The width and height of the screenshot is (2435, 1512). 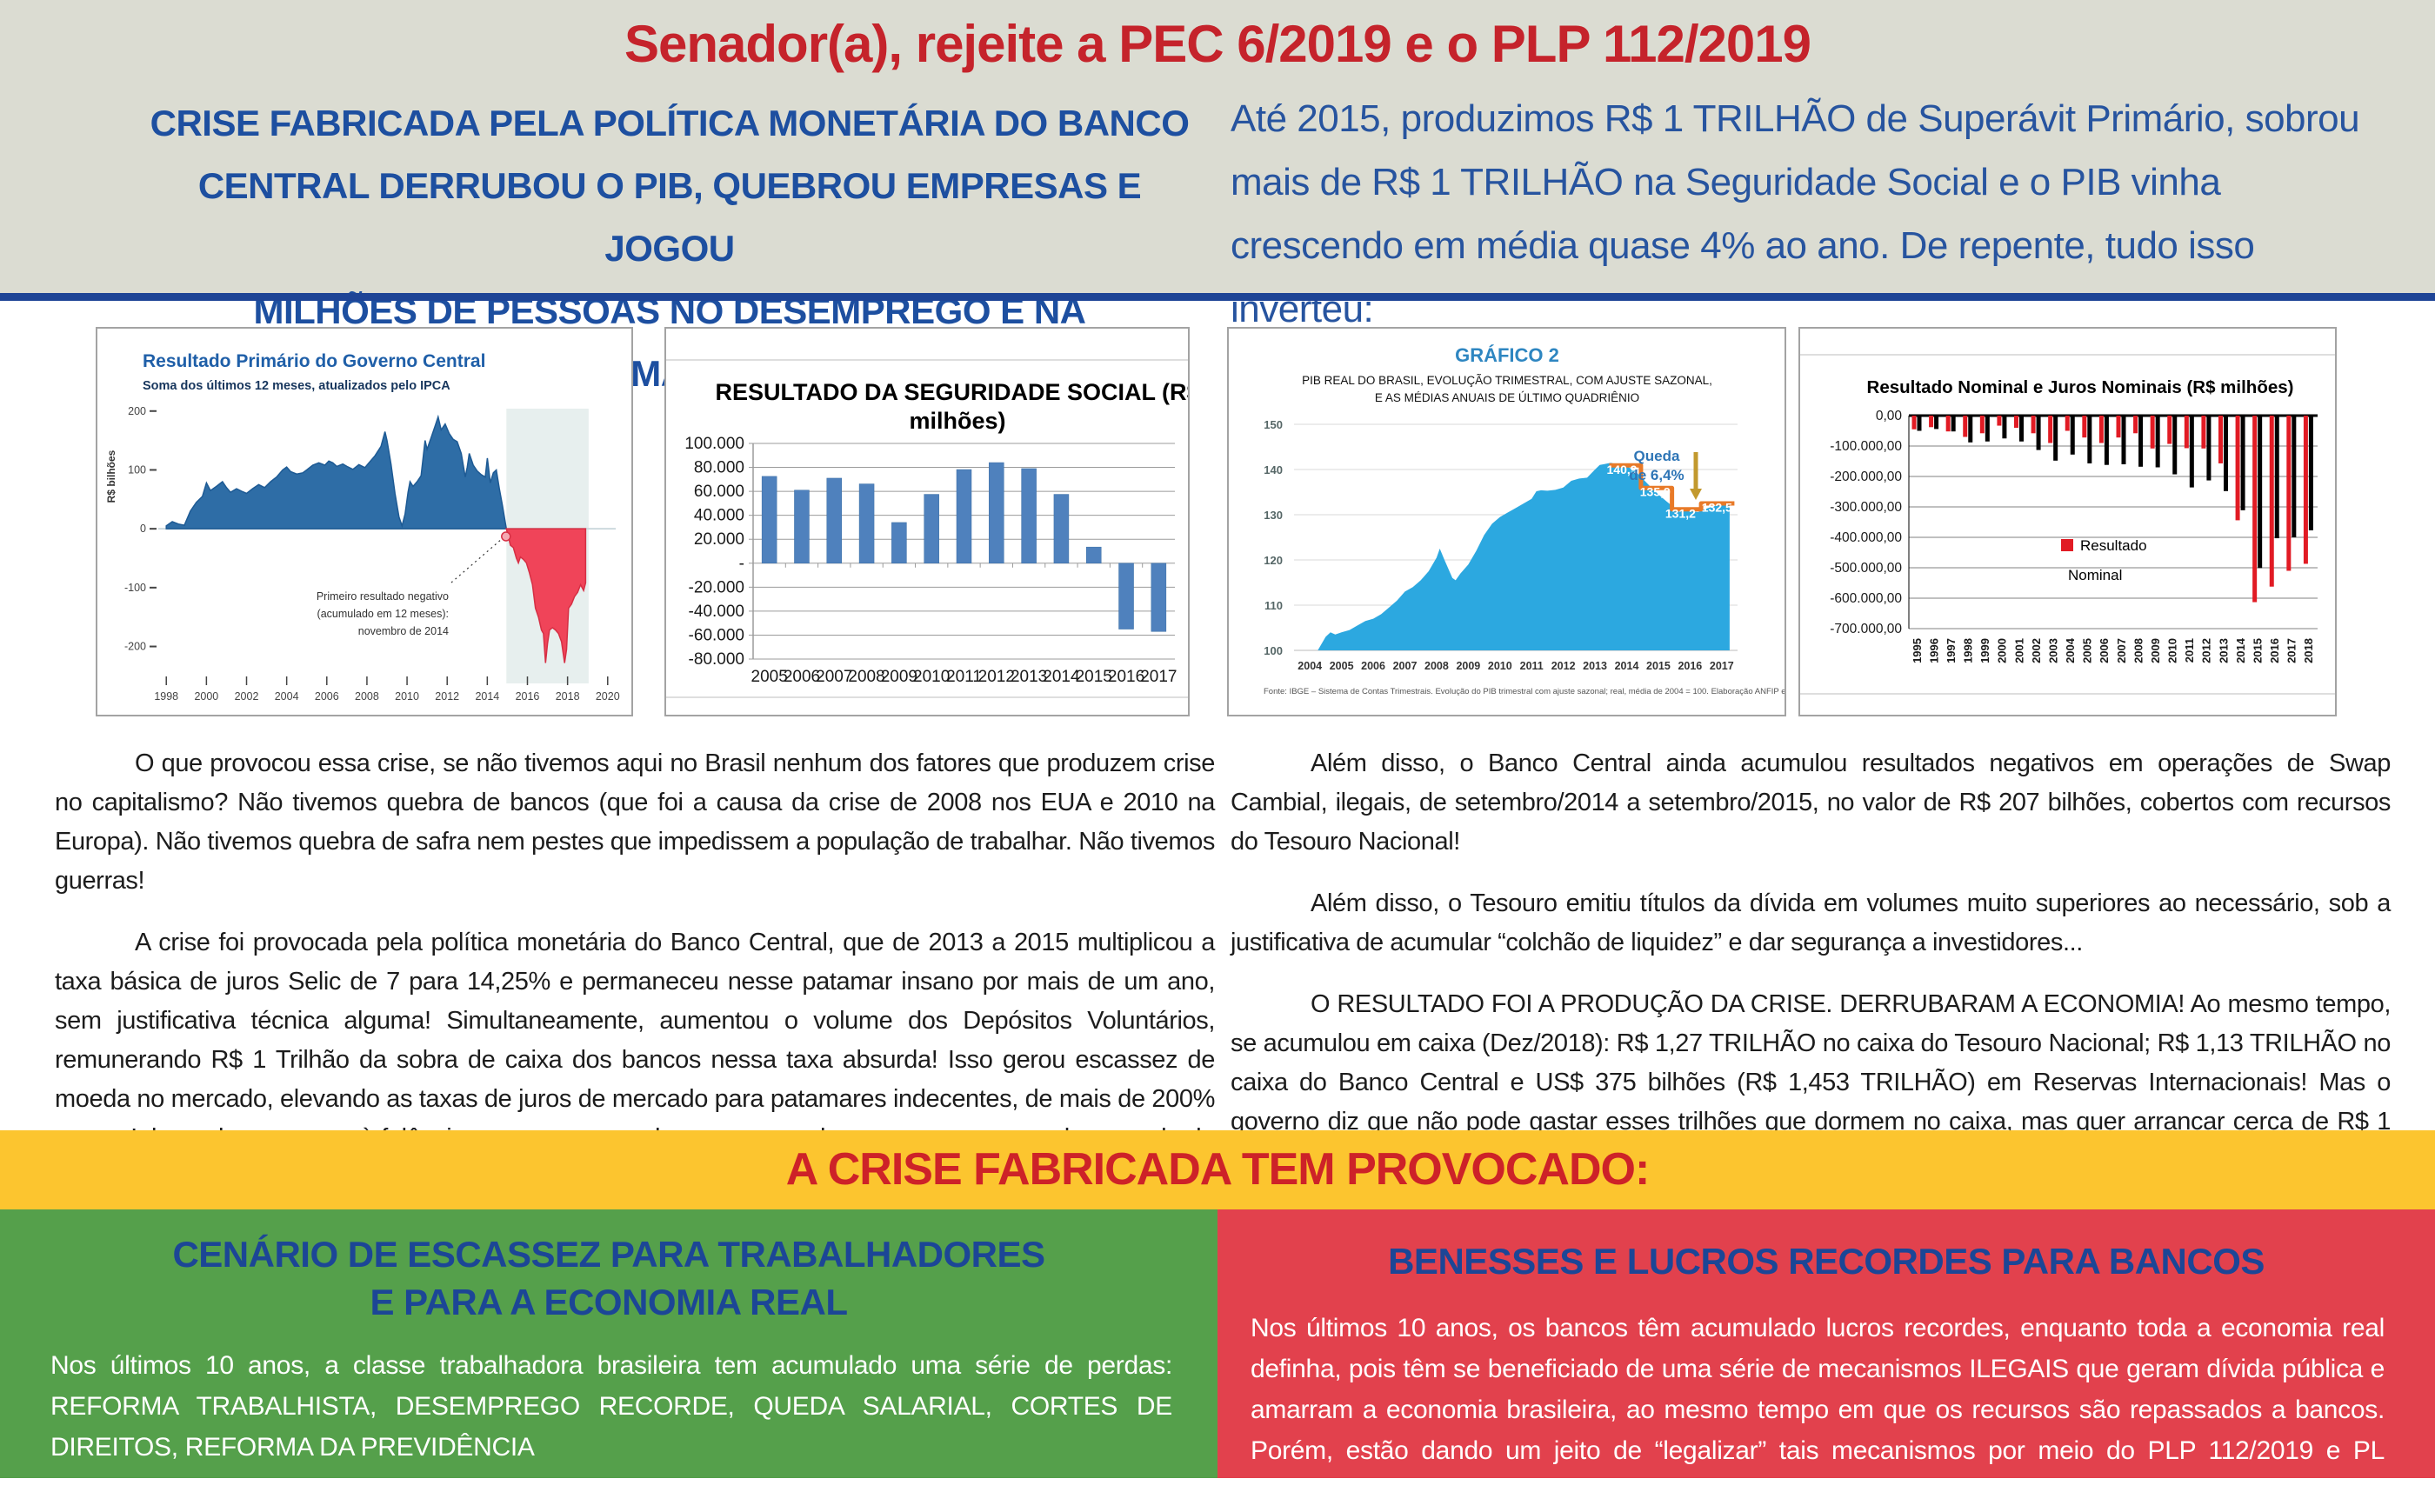 What do you see at coordinates (1866, 508) in the screenshot?
I see `svg-text: -300.000,00` at bounding box center [1866, 508].